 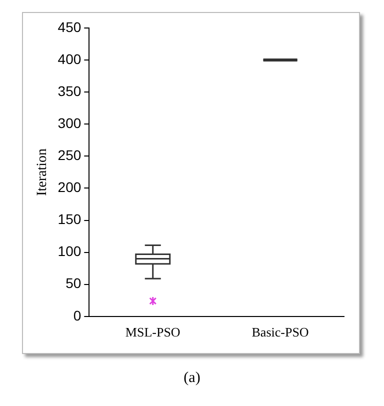 What do you see at coordinates (70, 251) in the screenshot?
I see `y-tick-label: 100` at bounding box center [70, 251].